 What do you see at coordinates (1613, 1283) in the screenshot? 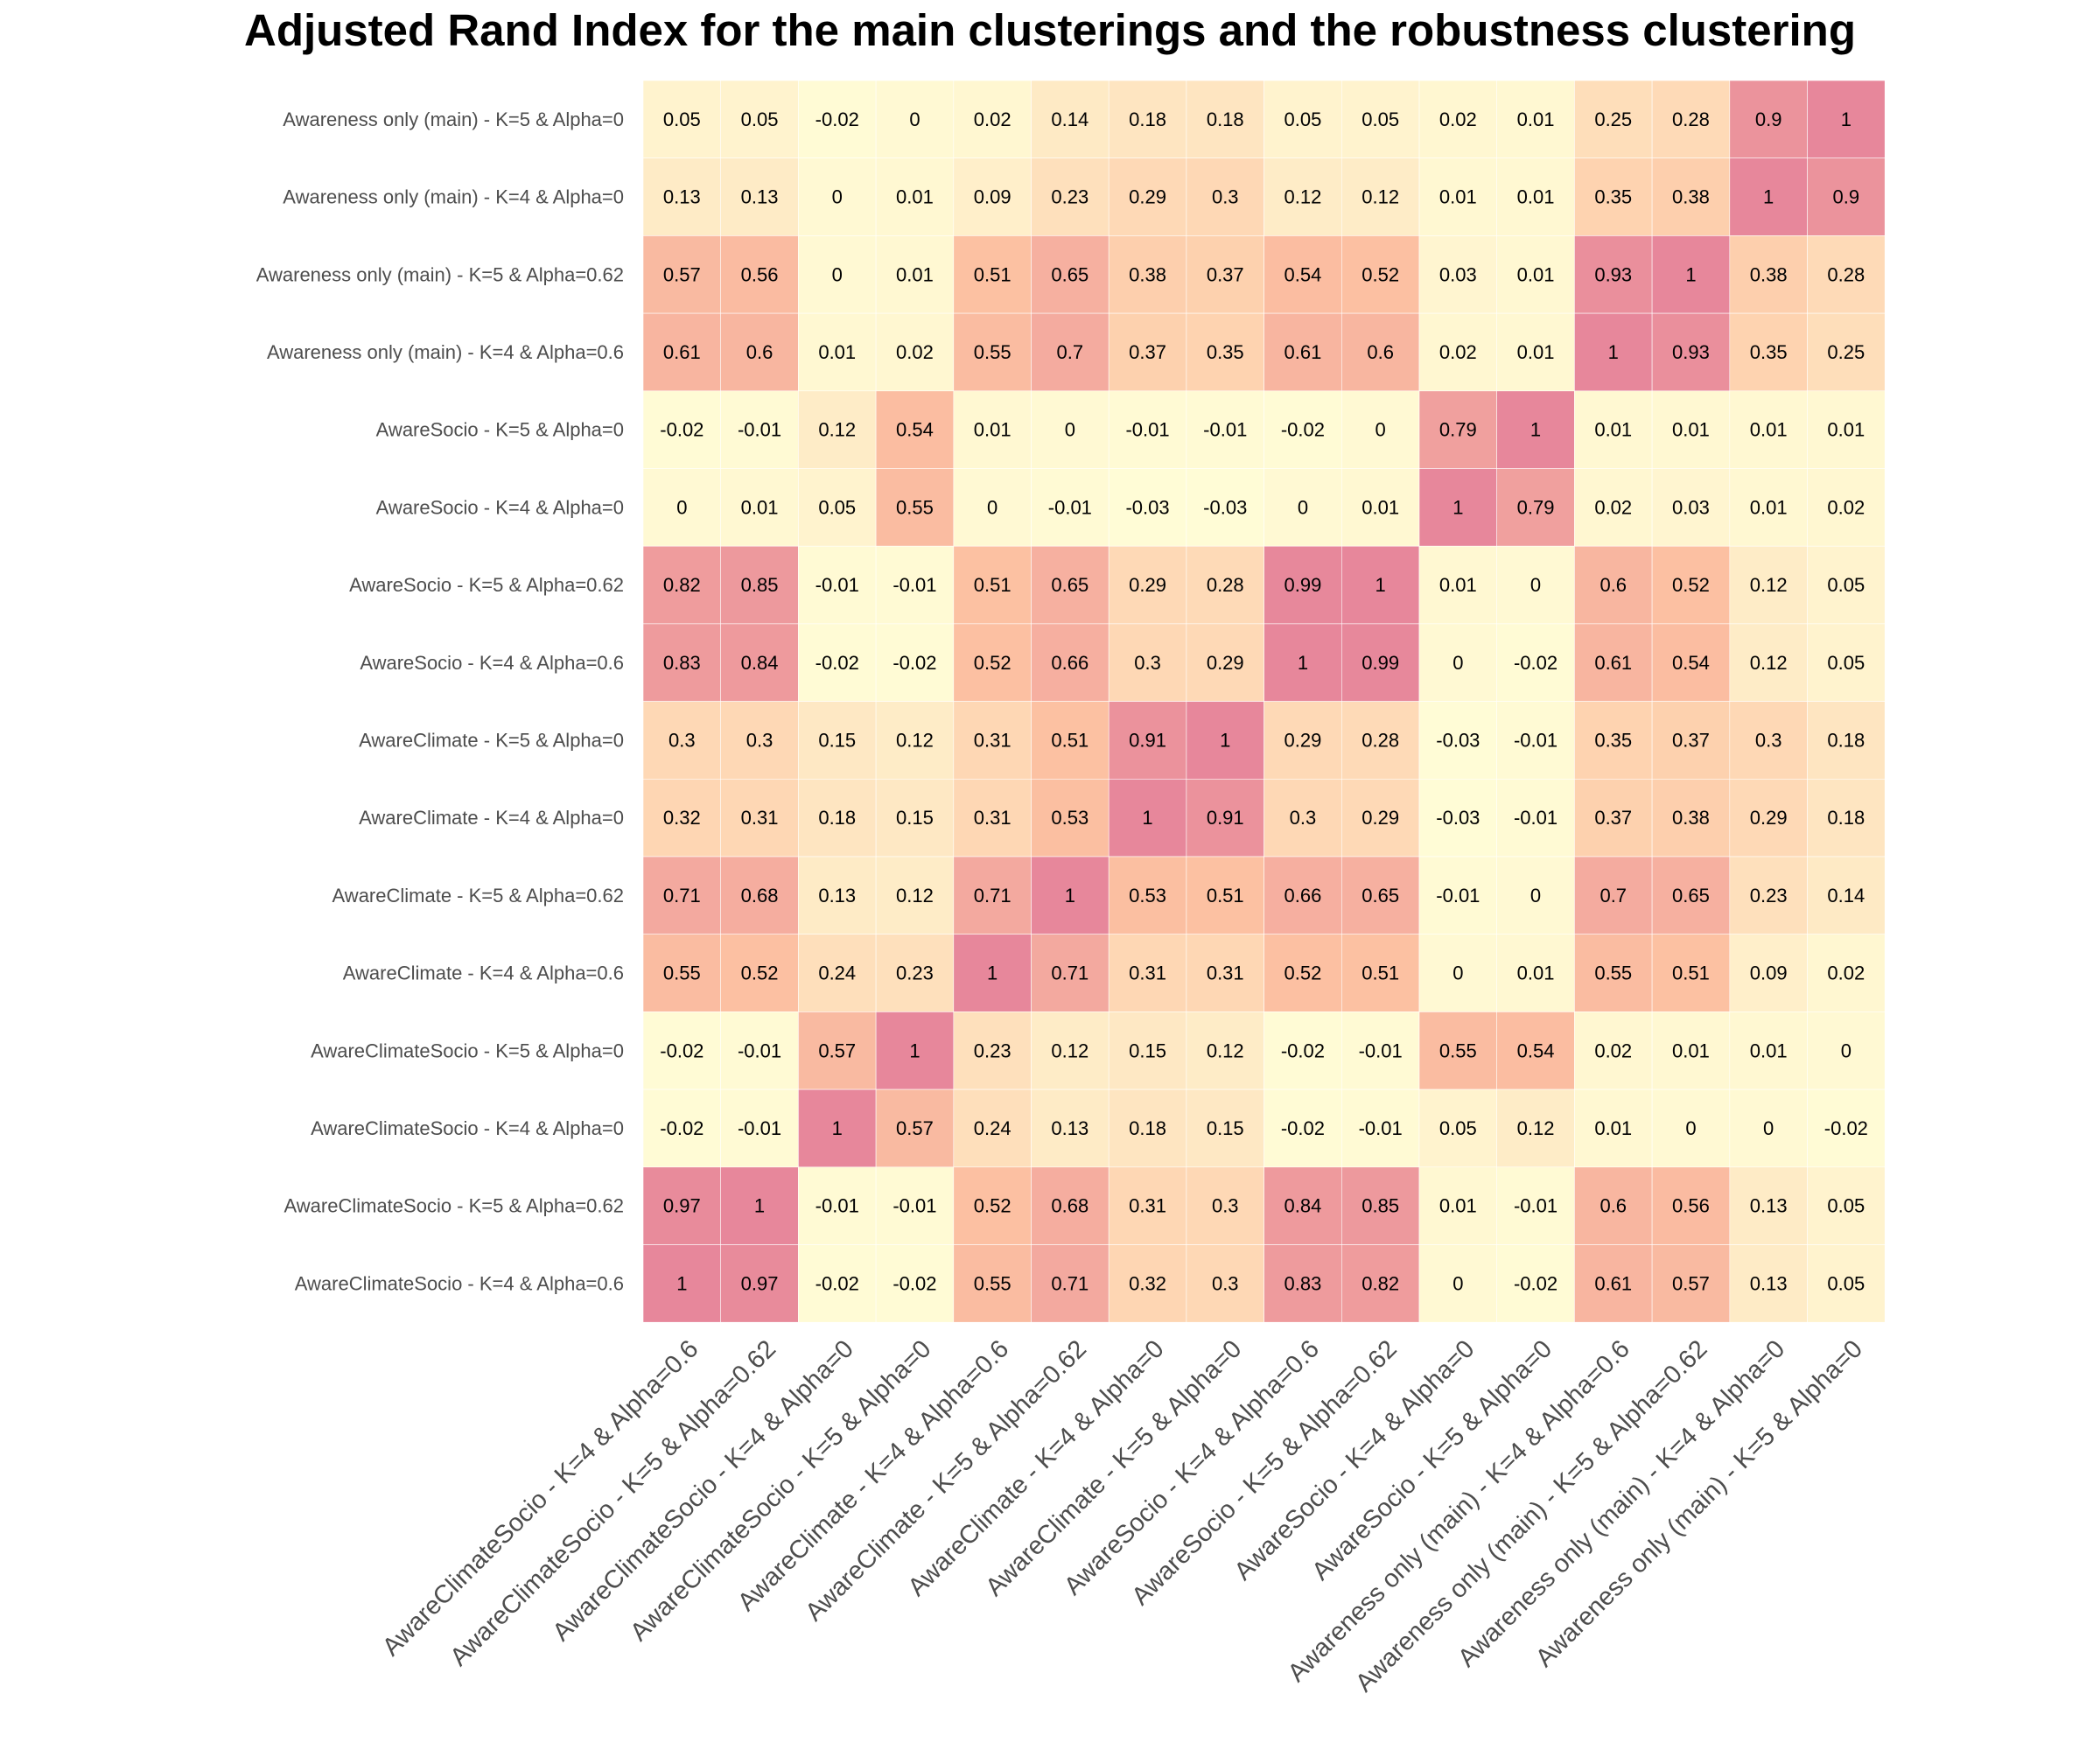
I see `cell-value-label: 0.61` at bounding box center [1613, 1283].